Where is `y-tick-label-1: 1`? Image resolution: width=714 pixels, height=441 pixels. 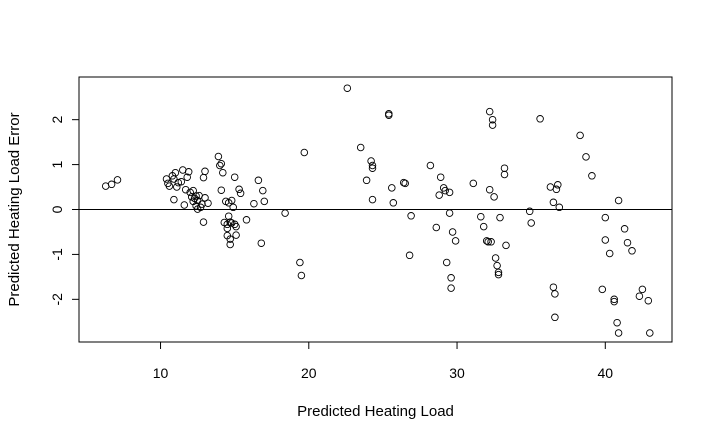
y-tick-label-1: 1 is located at coordinates (57, 164).